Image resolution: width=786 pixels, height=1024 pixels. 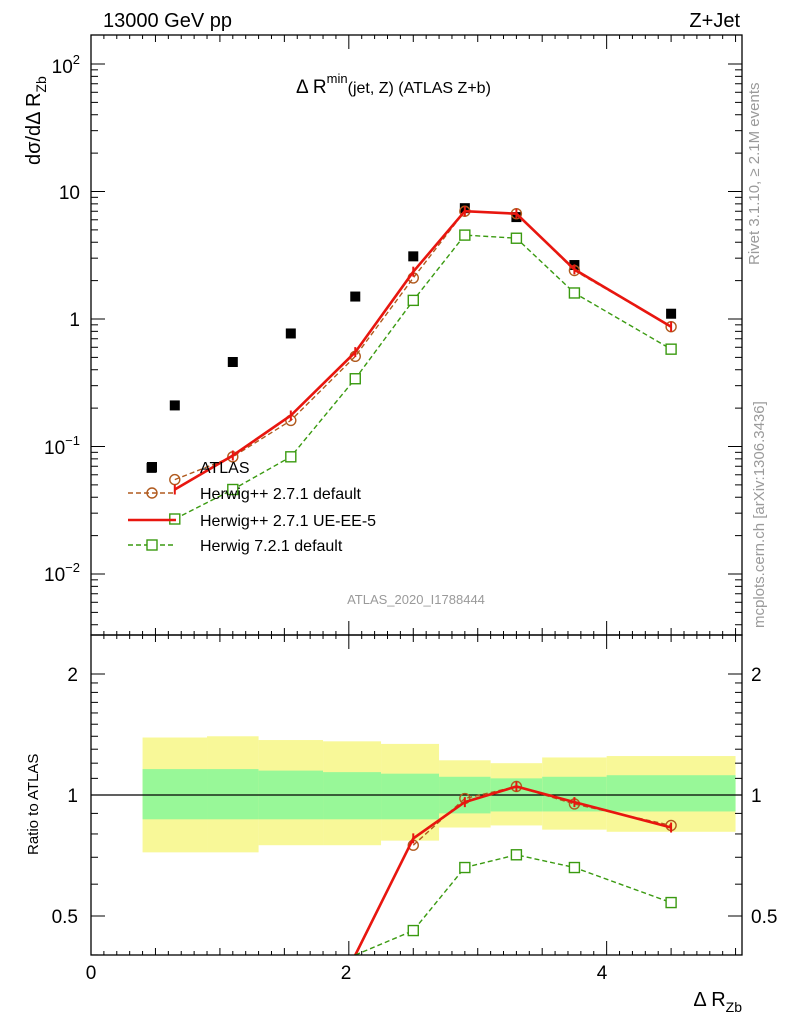 What do you see at coordinates (72, 796) in the screenshot?
I see `ratio-ytick-label-1-left: 1` at bounding box center [72, 796].